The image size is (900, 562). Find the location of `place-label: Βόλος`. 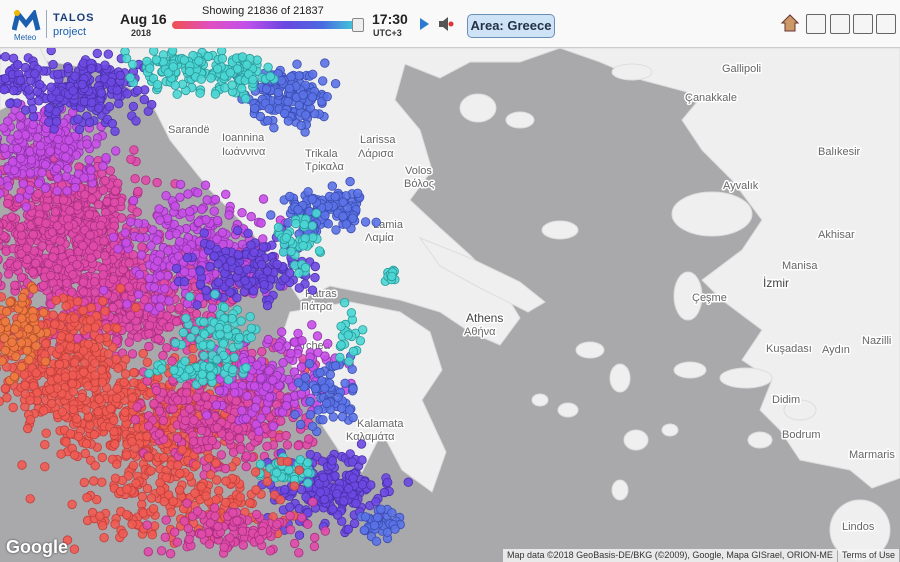

place-label: Βόλος is located at coordinates (419, 184).